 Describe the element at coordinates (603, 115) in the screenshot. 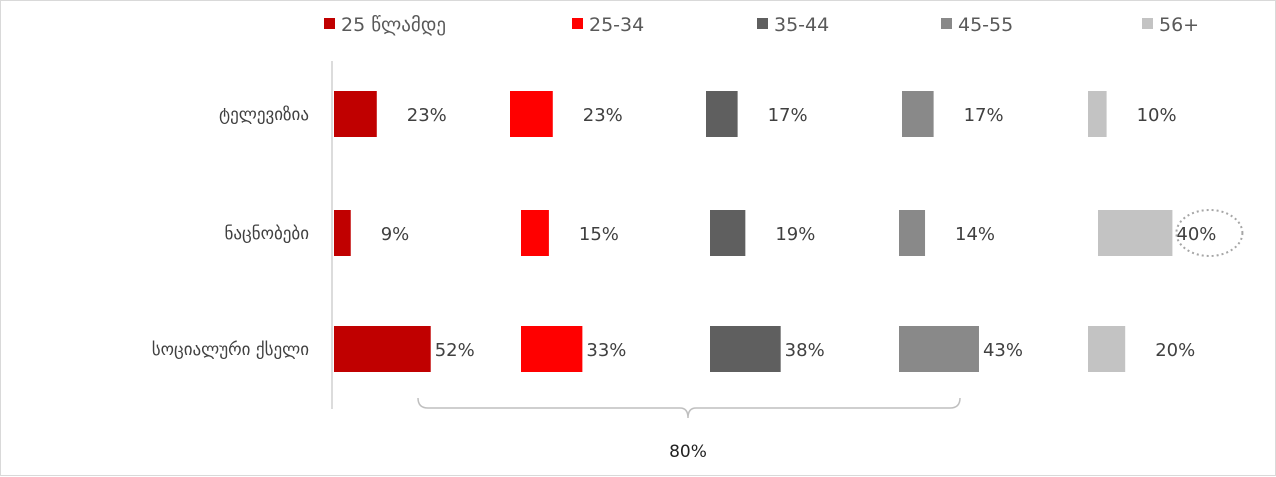

I see `data-label-1-0: 23%` at that location.